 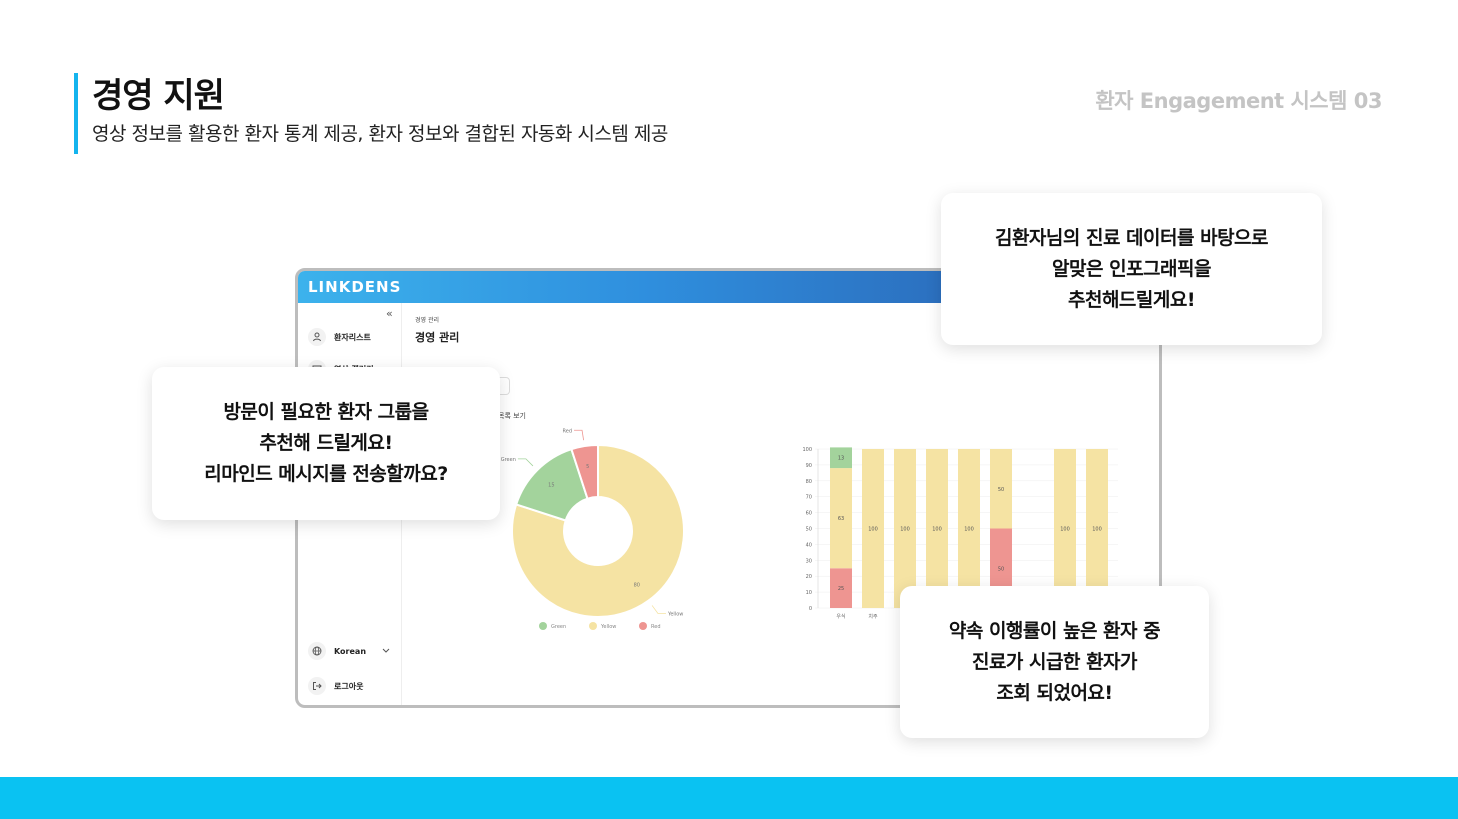 I want to click on y-tick-label: 40, so click(x=809, y=545).